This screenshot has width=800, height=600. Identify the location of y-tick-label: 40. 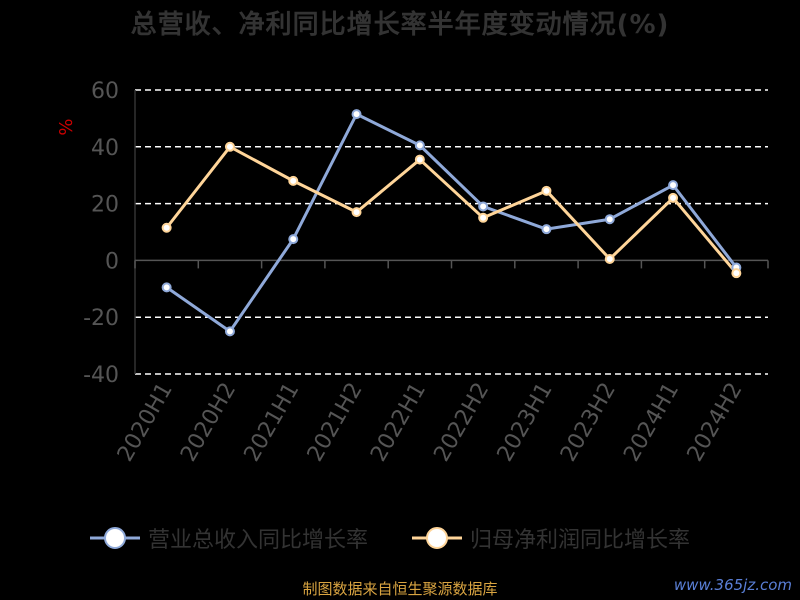
(105, 148).